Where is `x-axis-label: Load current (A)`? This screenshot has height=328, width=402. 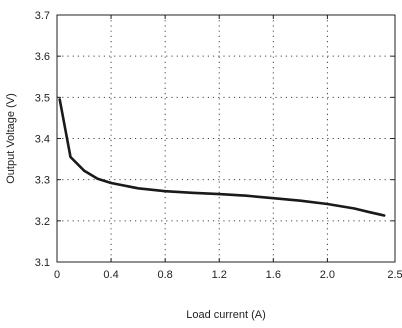
x-axis-label: Load current (A) is located at coordinates (225, 315).